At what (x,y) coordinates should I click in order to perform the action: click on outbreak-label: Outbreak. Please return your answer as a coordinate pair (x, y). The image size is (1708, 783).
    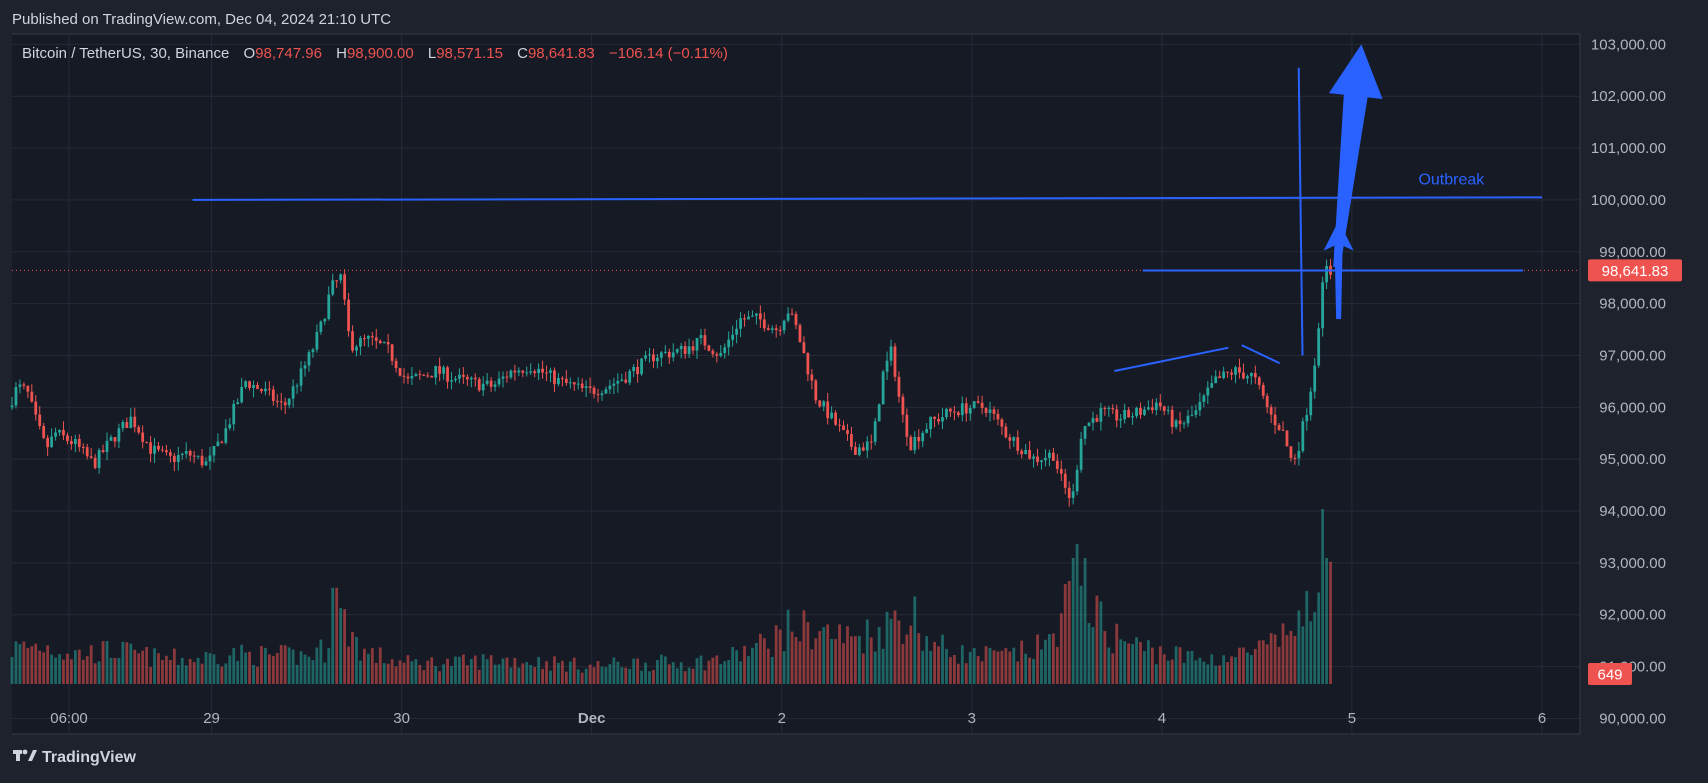
    Looking at the image, I should click on (1451, 179).